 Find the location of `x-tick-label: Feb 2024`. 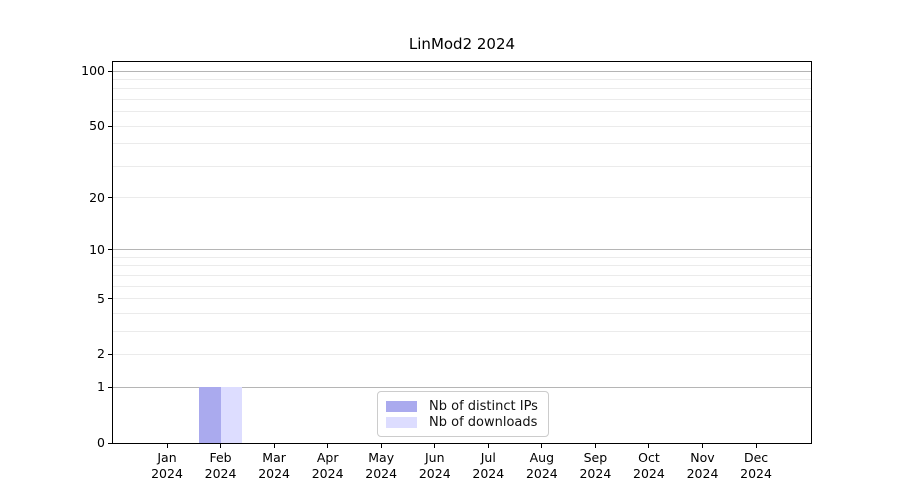

x-tick-label: Feb 2024 is located at coordinates (221, 466).